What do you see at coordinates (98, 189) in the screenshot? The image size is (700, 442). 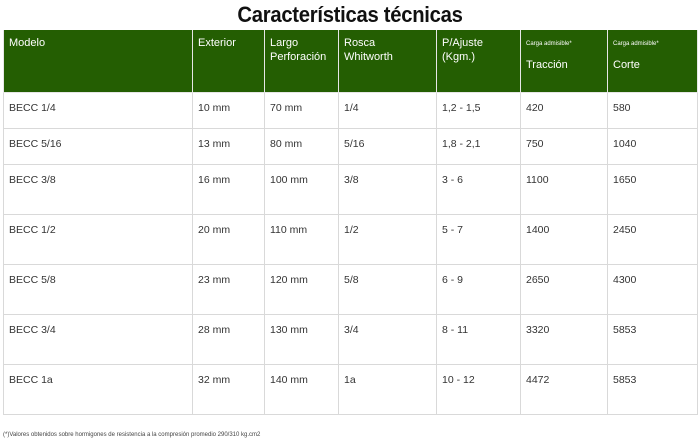 I see `cell-modelo: BECC 3/8` at bounding box center [98, 189].